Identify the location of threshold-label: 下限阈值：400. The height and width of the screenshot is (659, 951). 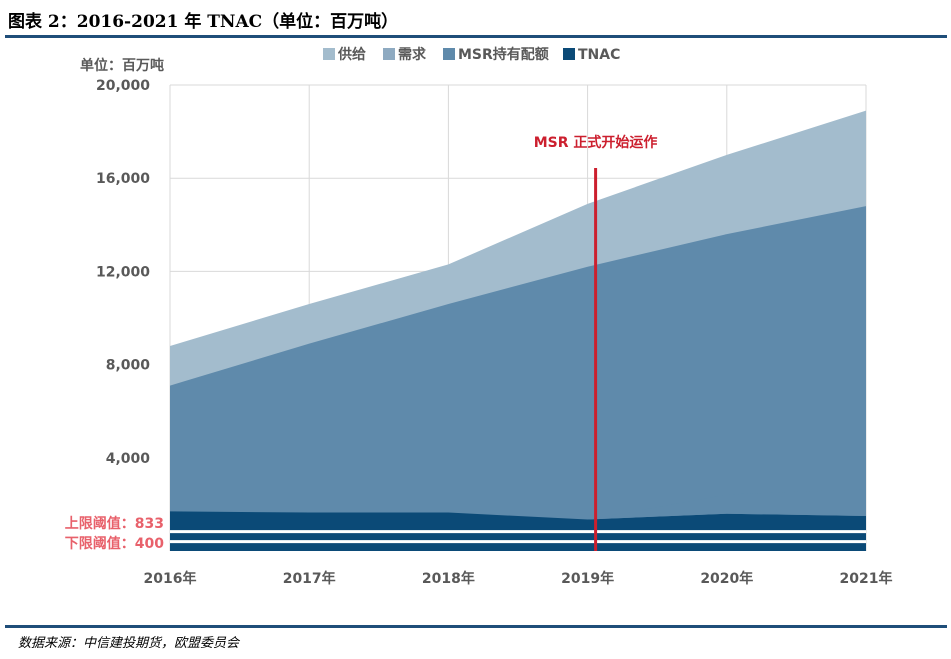
(114, 543).